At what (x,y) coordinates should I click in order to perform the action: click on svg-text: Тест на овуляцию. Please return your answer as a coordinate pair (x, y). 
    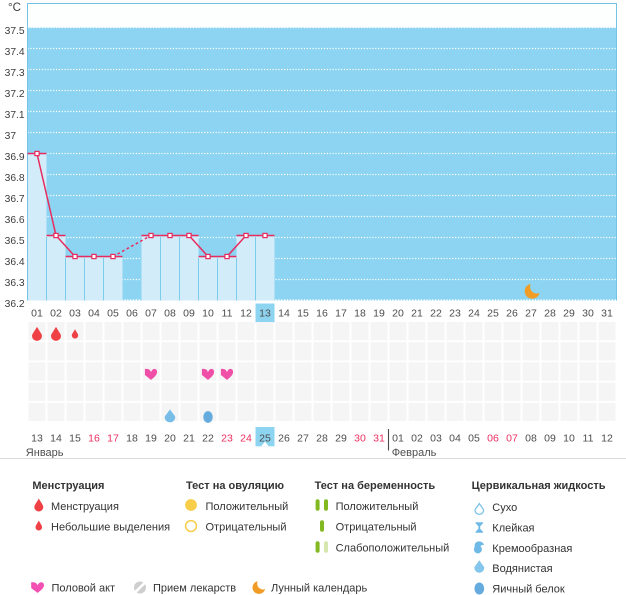
    Looking at the image, I should click on (235, 486).